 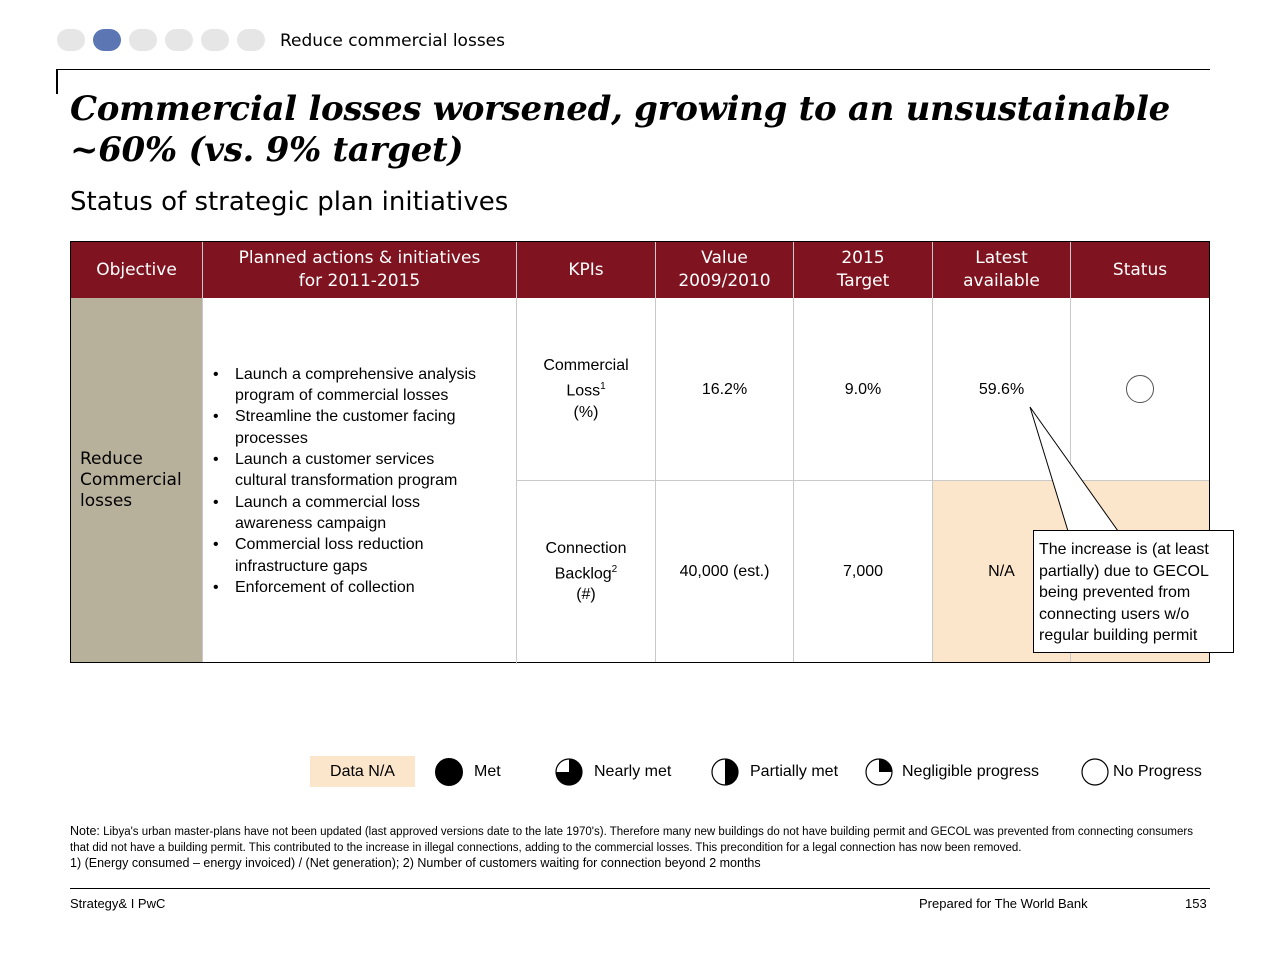 I want to click on header-target: 2015 Target, so click(x=863, y=270).